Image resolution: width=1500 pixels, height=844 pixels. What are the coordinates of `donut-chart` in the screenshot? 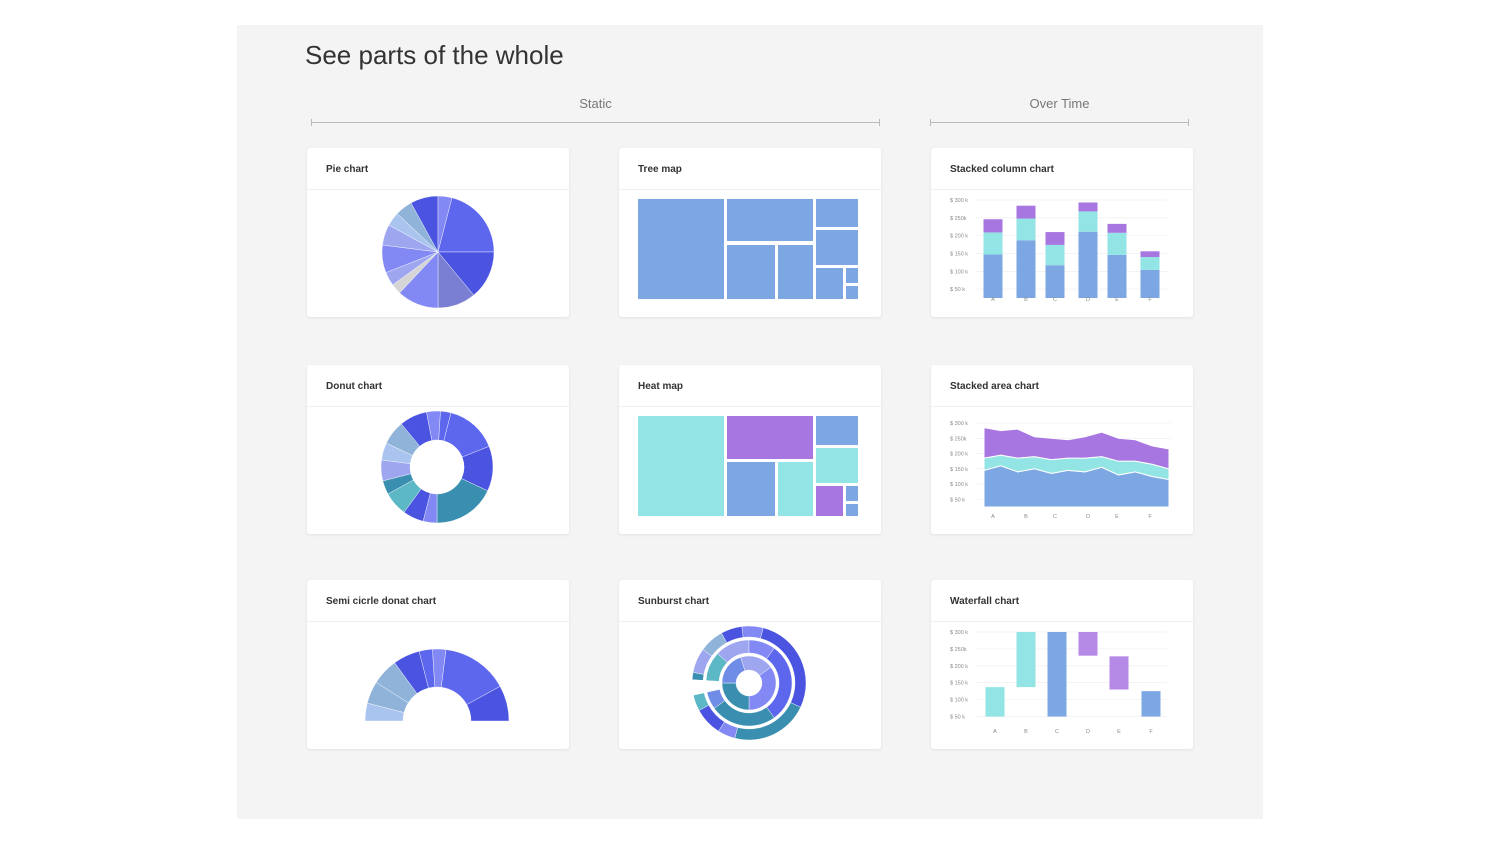 It's located at (437, 467).